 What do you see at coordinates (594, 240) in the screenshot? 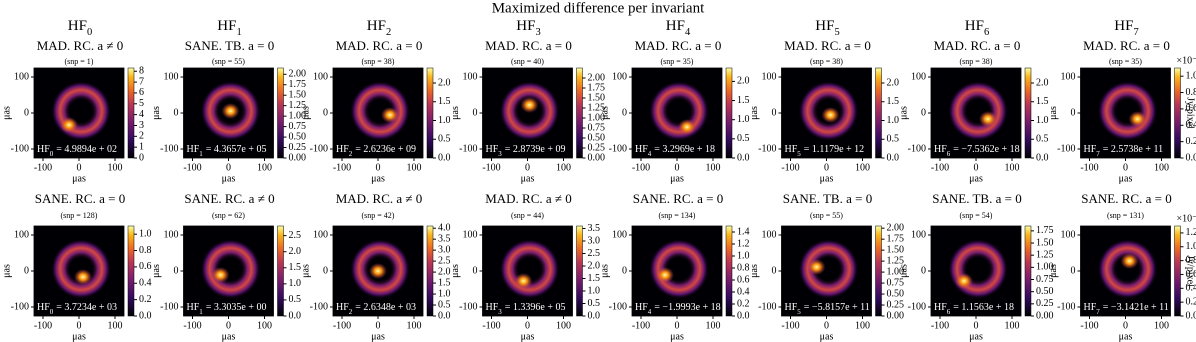
I see `colorbar-tick-label: 3.0` at bounding box center [594, 240].